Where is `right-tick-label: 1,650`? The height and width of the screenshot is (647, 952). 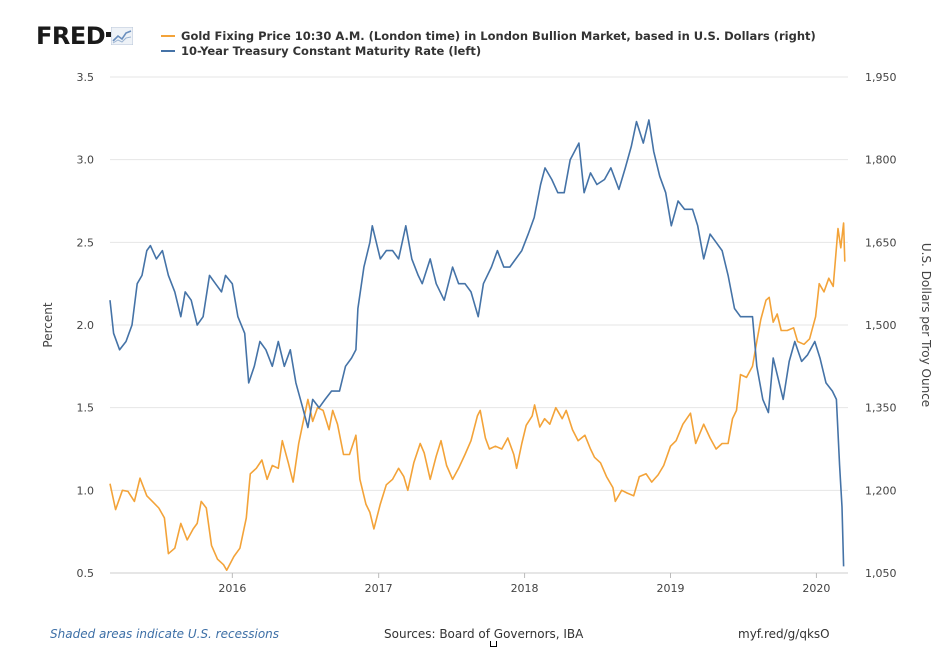 right-tick-label: 1,650 is located at coordinates (881, 242).